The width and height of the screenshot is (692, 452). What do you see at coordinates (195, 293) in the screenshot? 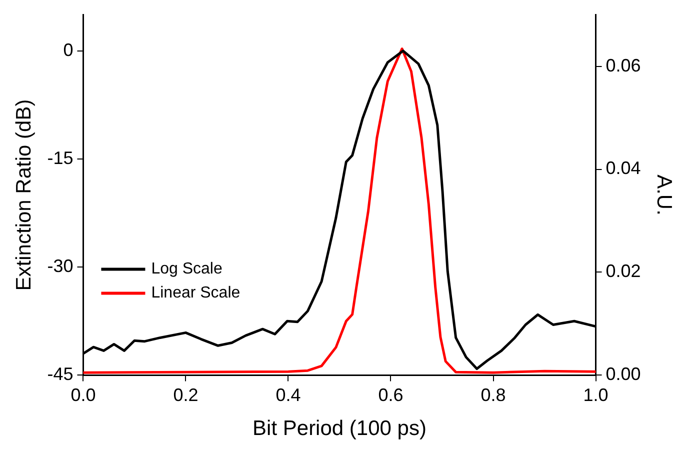
I see `legend-label: Linear Scale` at bounding box center [195, 293].